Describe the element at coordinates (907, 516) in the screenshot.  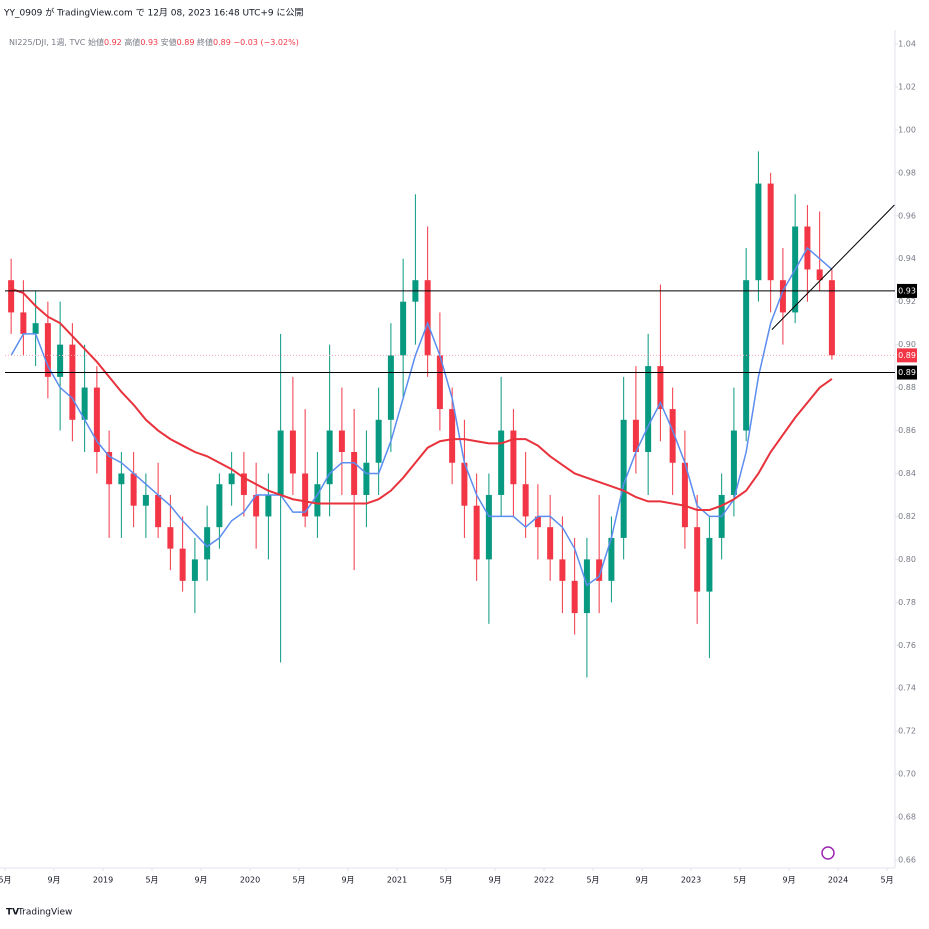
I see `y-tick-label: 0.82` at that location.